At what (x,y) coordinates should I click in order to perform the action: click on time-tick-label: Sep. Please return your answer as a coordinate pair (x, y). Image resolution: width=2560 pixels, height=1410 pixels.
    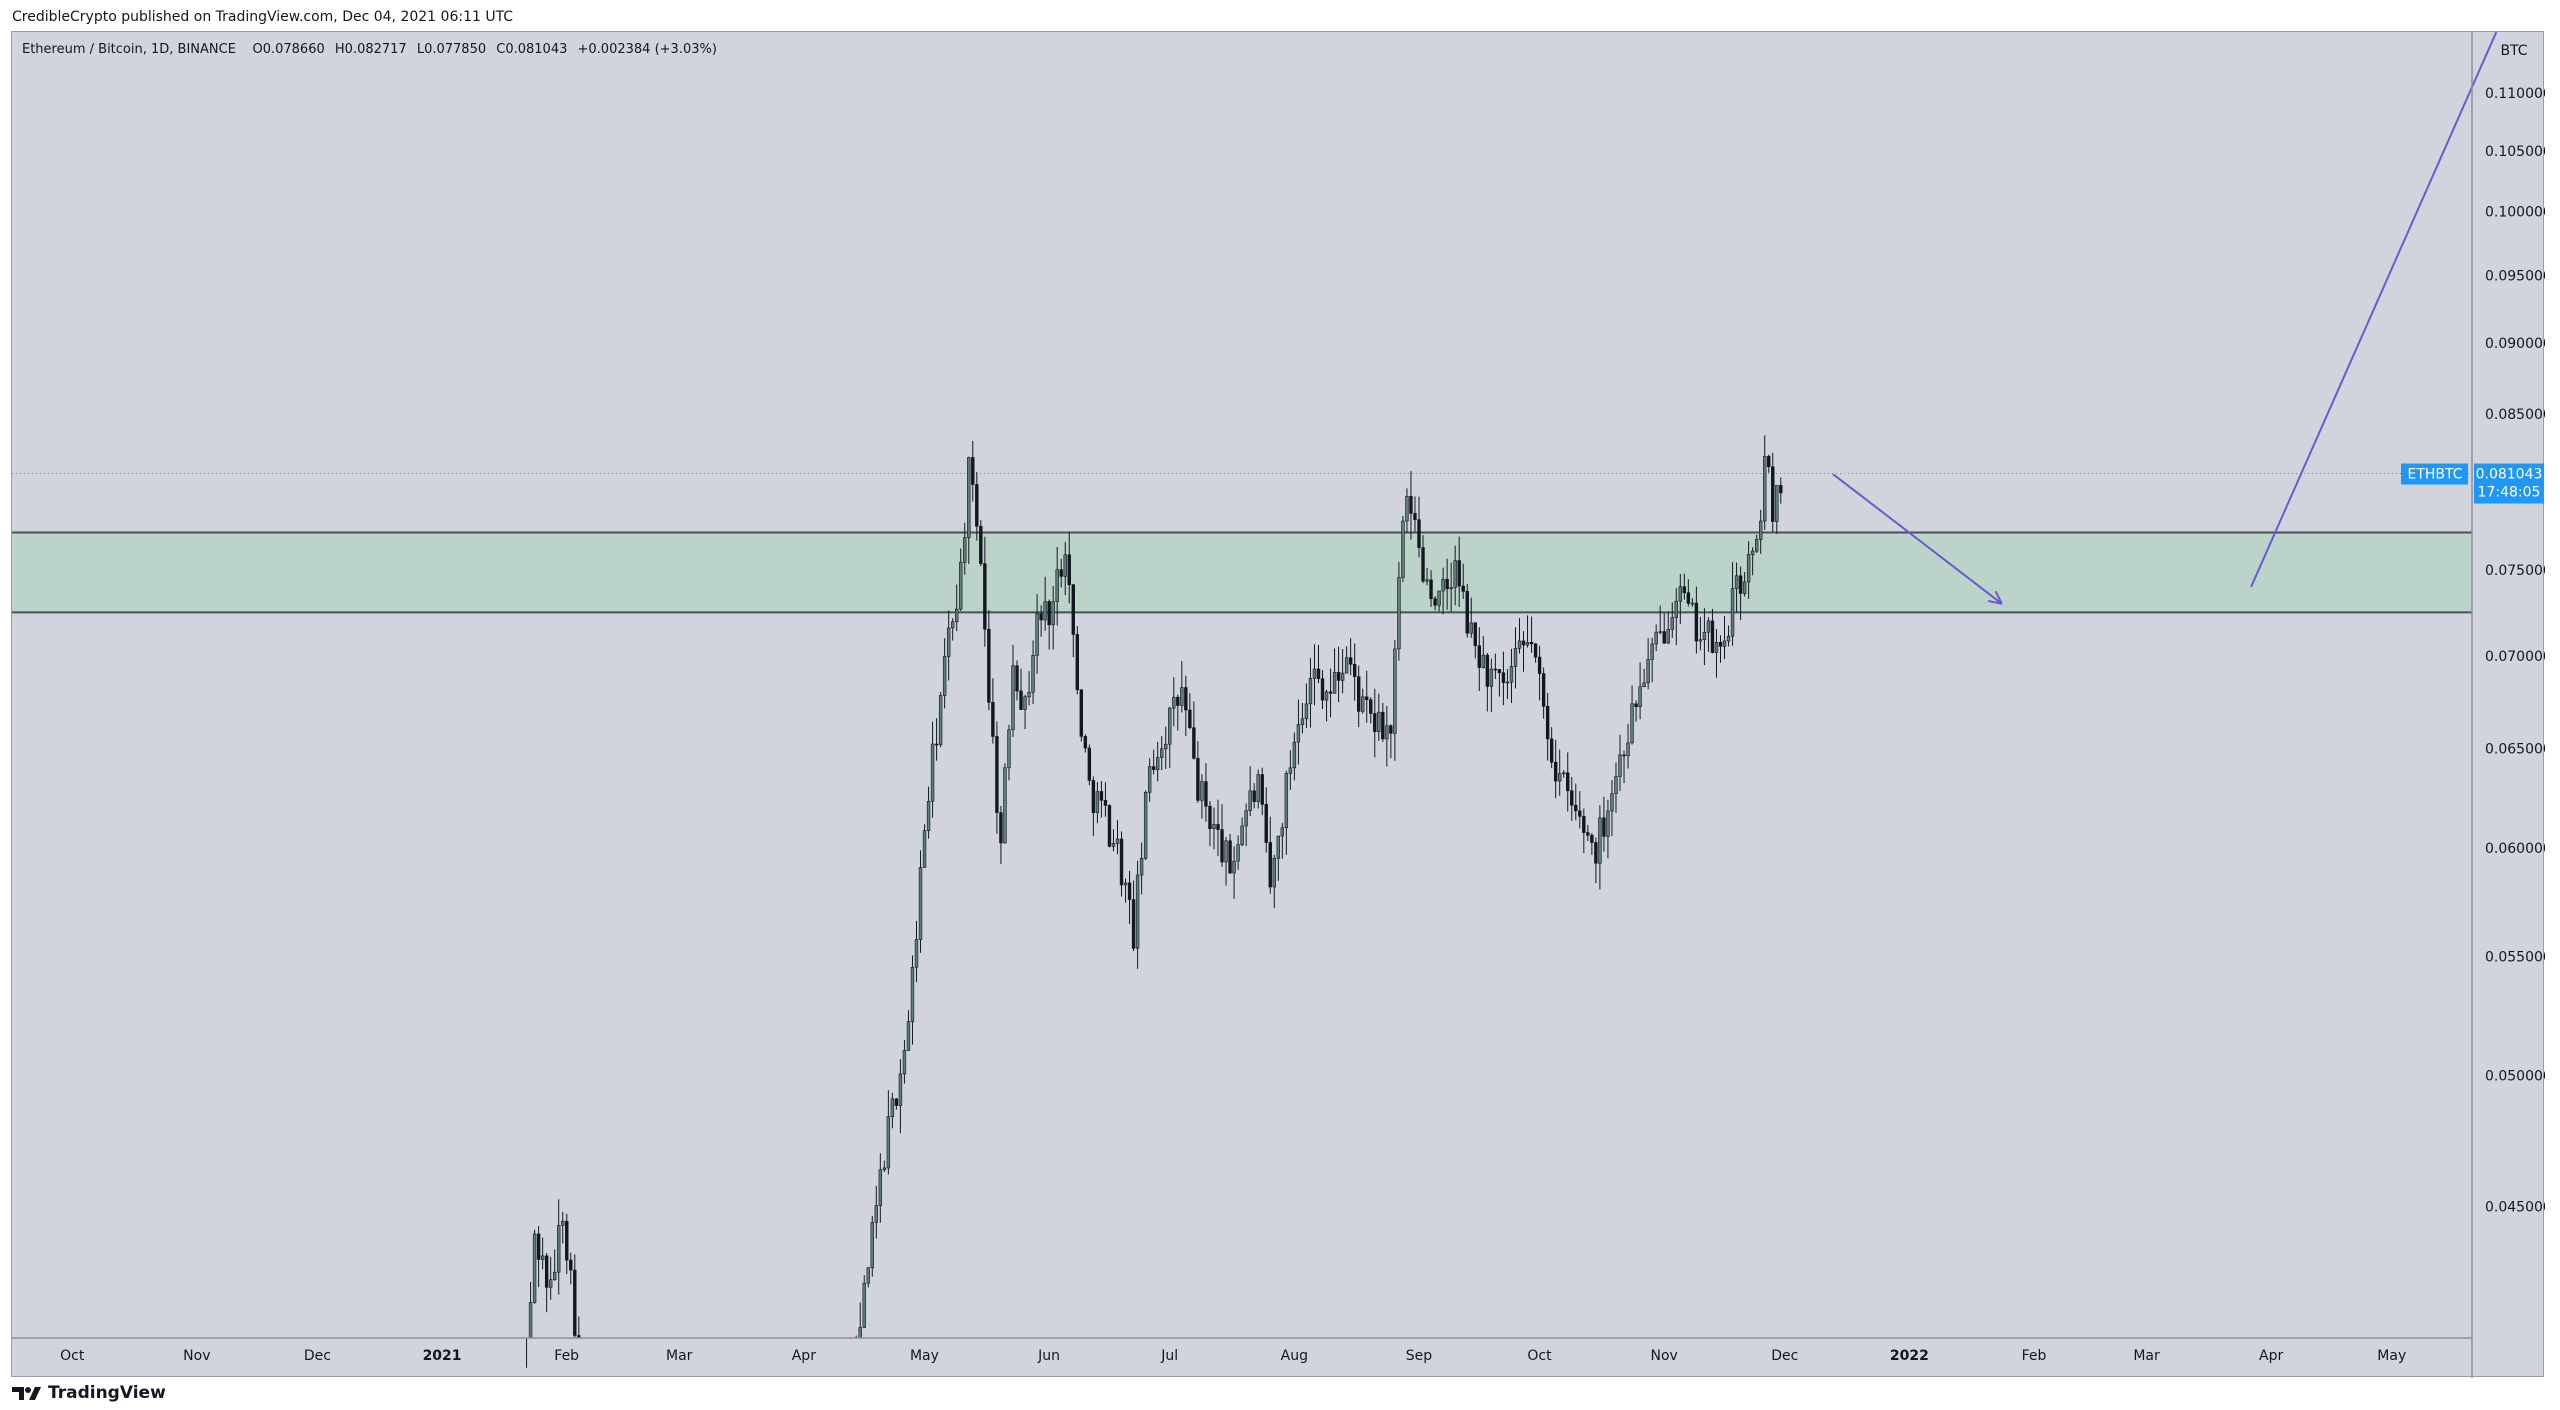
    Looking at the image, I should click on (1419, 1356).